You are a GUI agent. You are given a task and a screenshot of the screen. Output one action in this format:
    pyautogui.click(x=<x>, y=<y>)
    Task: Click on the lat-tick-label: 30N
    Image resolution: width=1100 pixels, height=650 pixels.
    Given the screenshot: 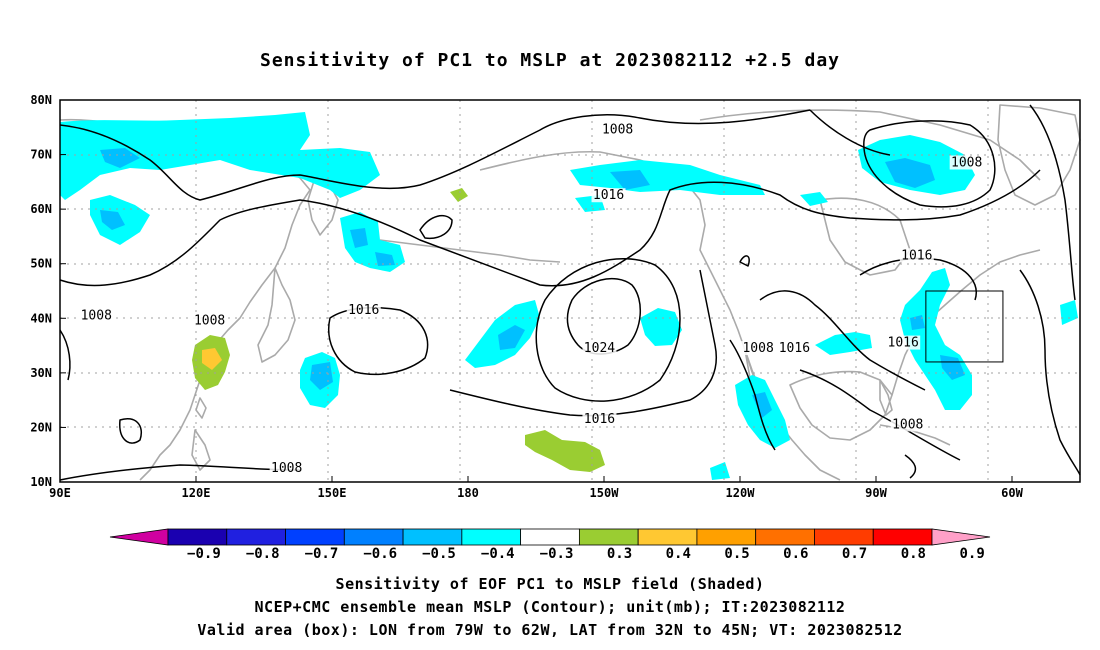 What is the action you would take?
    pyautogui.click(x=41, y=373)
    